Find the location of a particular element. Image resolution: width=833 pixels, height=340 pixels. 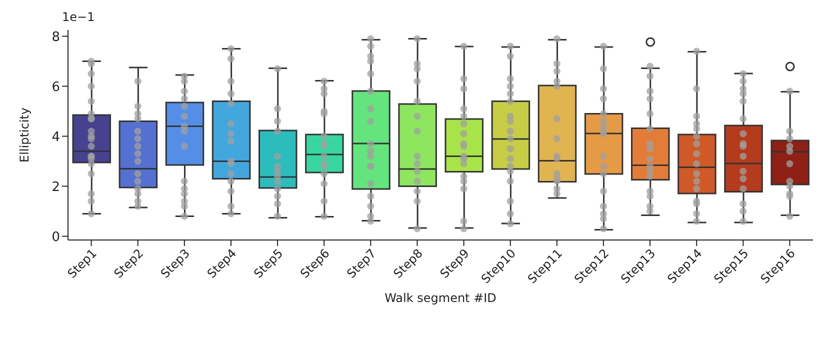

x-axis-title: Walk segment #ID is located at coordinates (440, 298).